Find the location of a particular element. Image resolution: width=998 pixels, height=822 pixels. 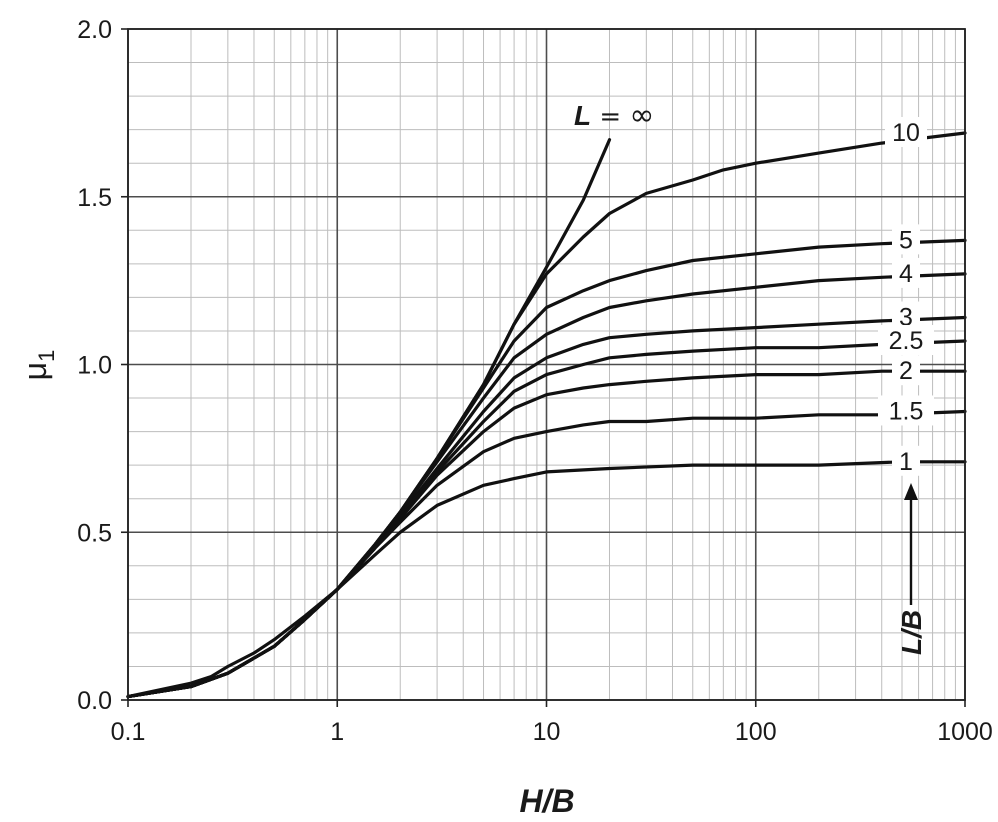

curve-label-infinite-equals: = is located at coordinates (610, 117).